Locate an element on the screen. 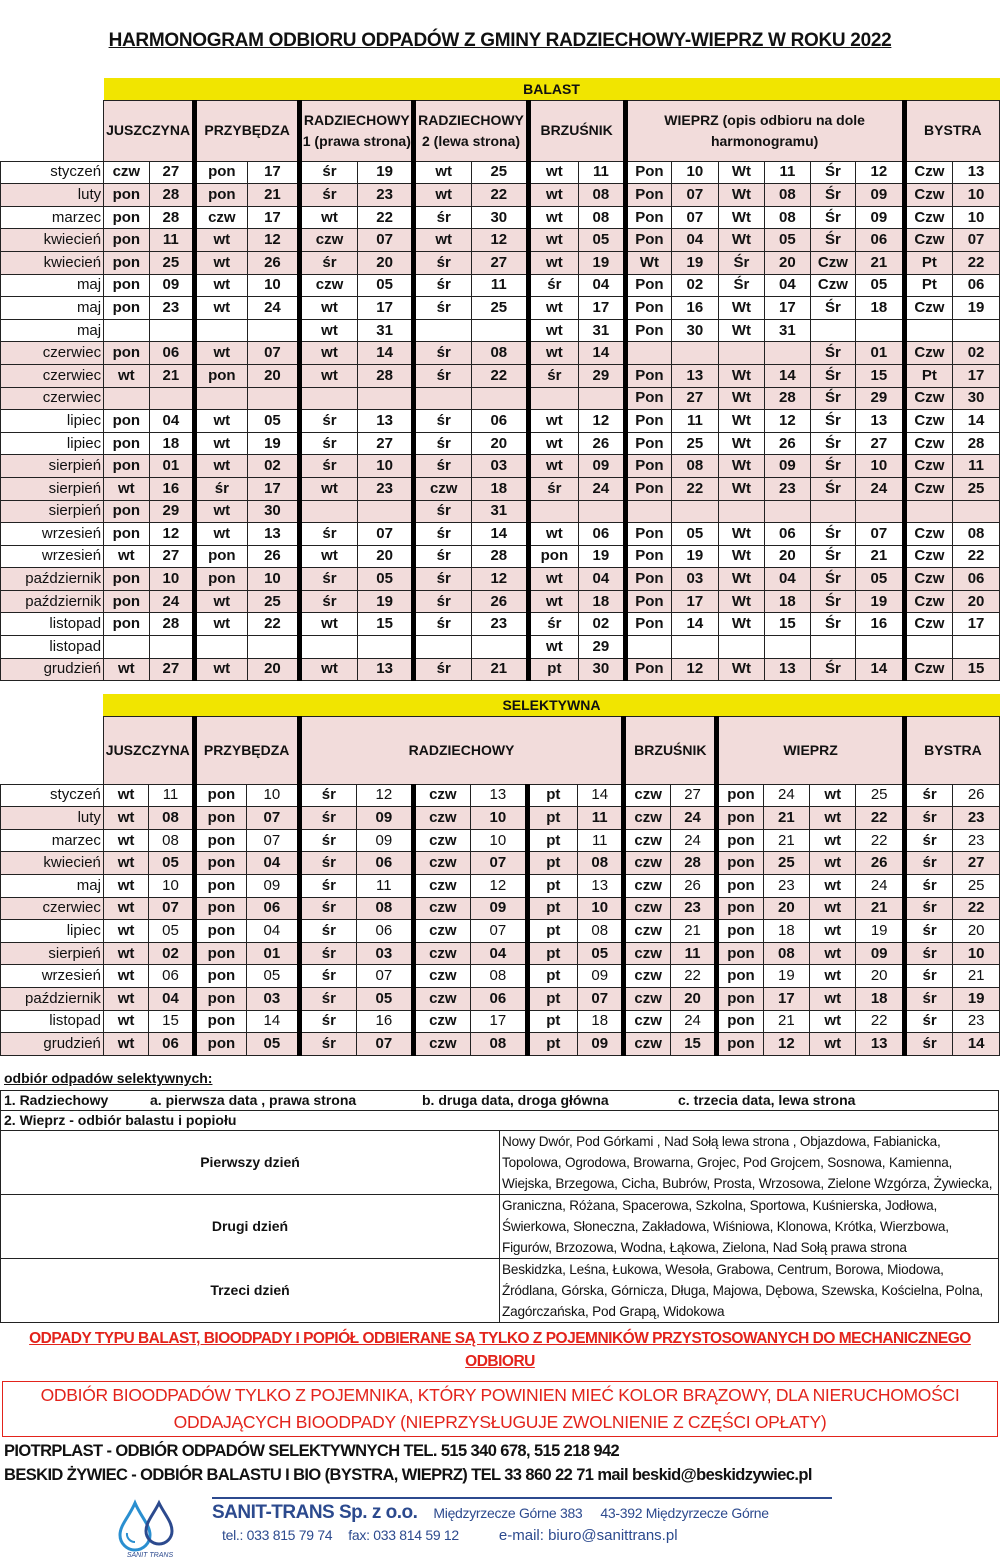 This screenshot has height=1563, width=1000. weekday-cell: Pt is located at coordinates (927, 285).